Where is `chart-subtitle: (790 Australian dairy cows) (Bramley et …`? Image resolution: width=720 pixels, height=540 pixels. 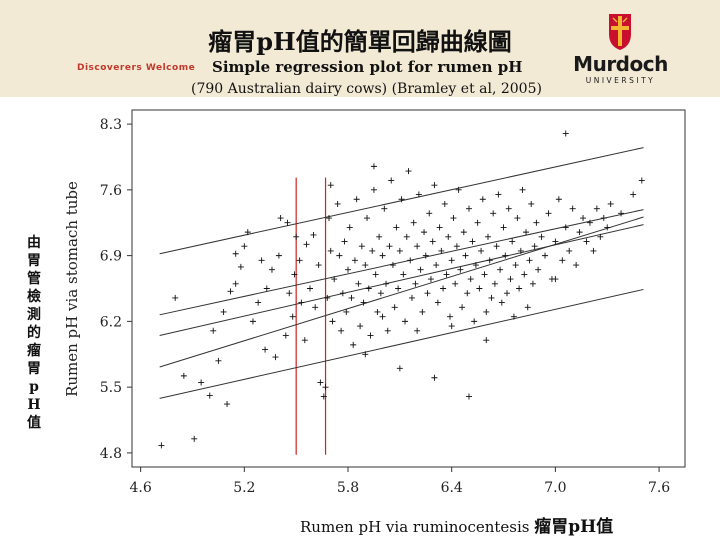 chart-subtitle: (790 Australian dairy cows) (Bramley et … is located at coordinates (366, 89).